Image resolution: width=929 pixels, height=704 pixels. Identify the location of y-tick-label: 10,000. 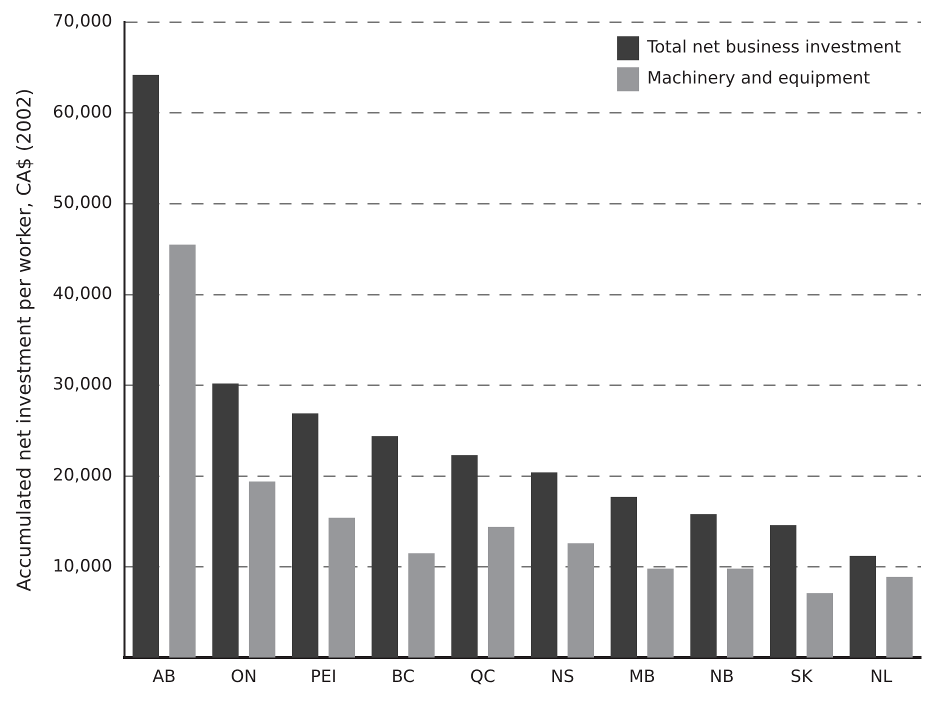
(82, 566).